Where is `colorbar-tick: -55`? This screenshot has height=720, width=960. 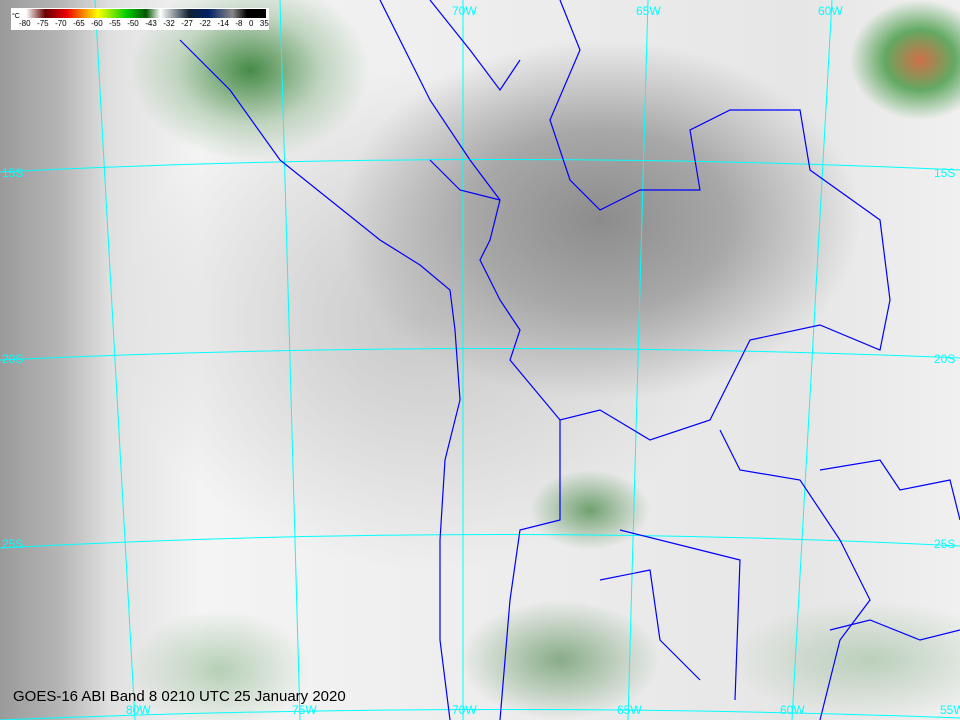 colorbar-tick: -55 is located at coordinates (115, 23).